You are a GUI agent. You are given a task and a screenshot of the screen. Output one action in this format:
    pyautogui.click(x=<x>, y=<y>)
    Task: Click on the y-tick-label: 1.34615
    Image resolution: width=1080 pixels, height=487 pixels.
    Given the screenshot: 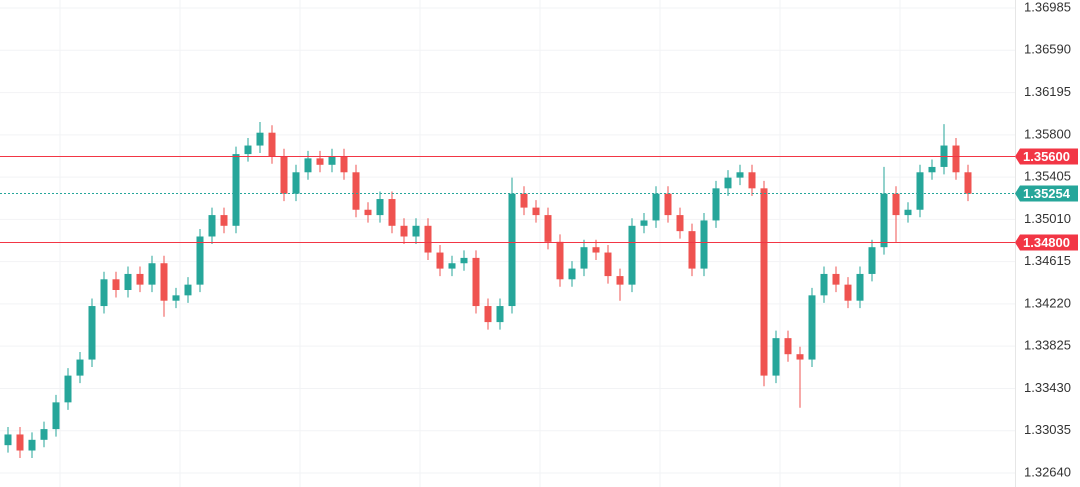 What is the action you would take?
    pyautogui.click(x=1047, y=260)
    